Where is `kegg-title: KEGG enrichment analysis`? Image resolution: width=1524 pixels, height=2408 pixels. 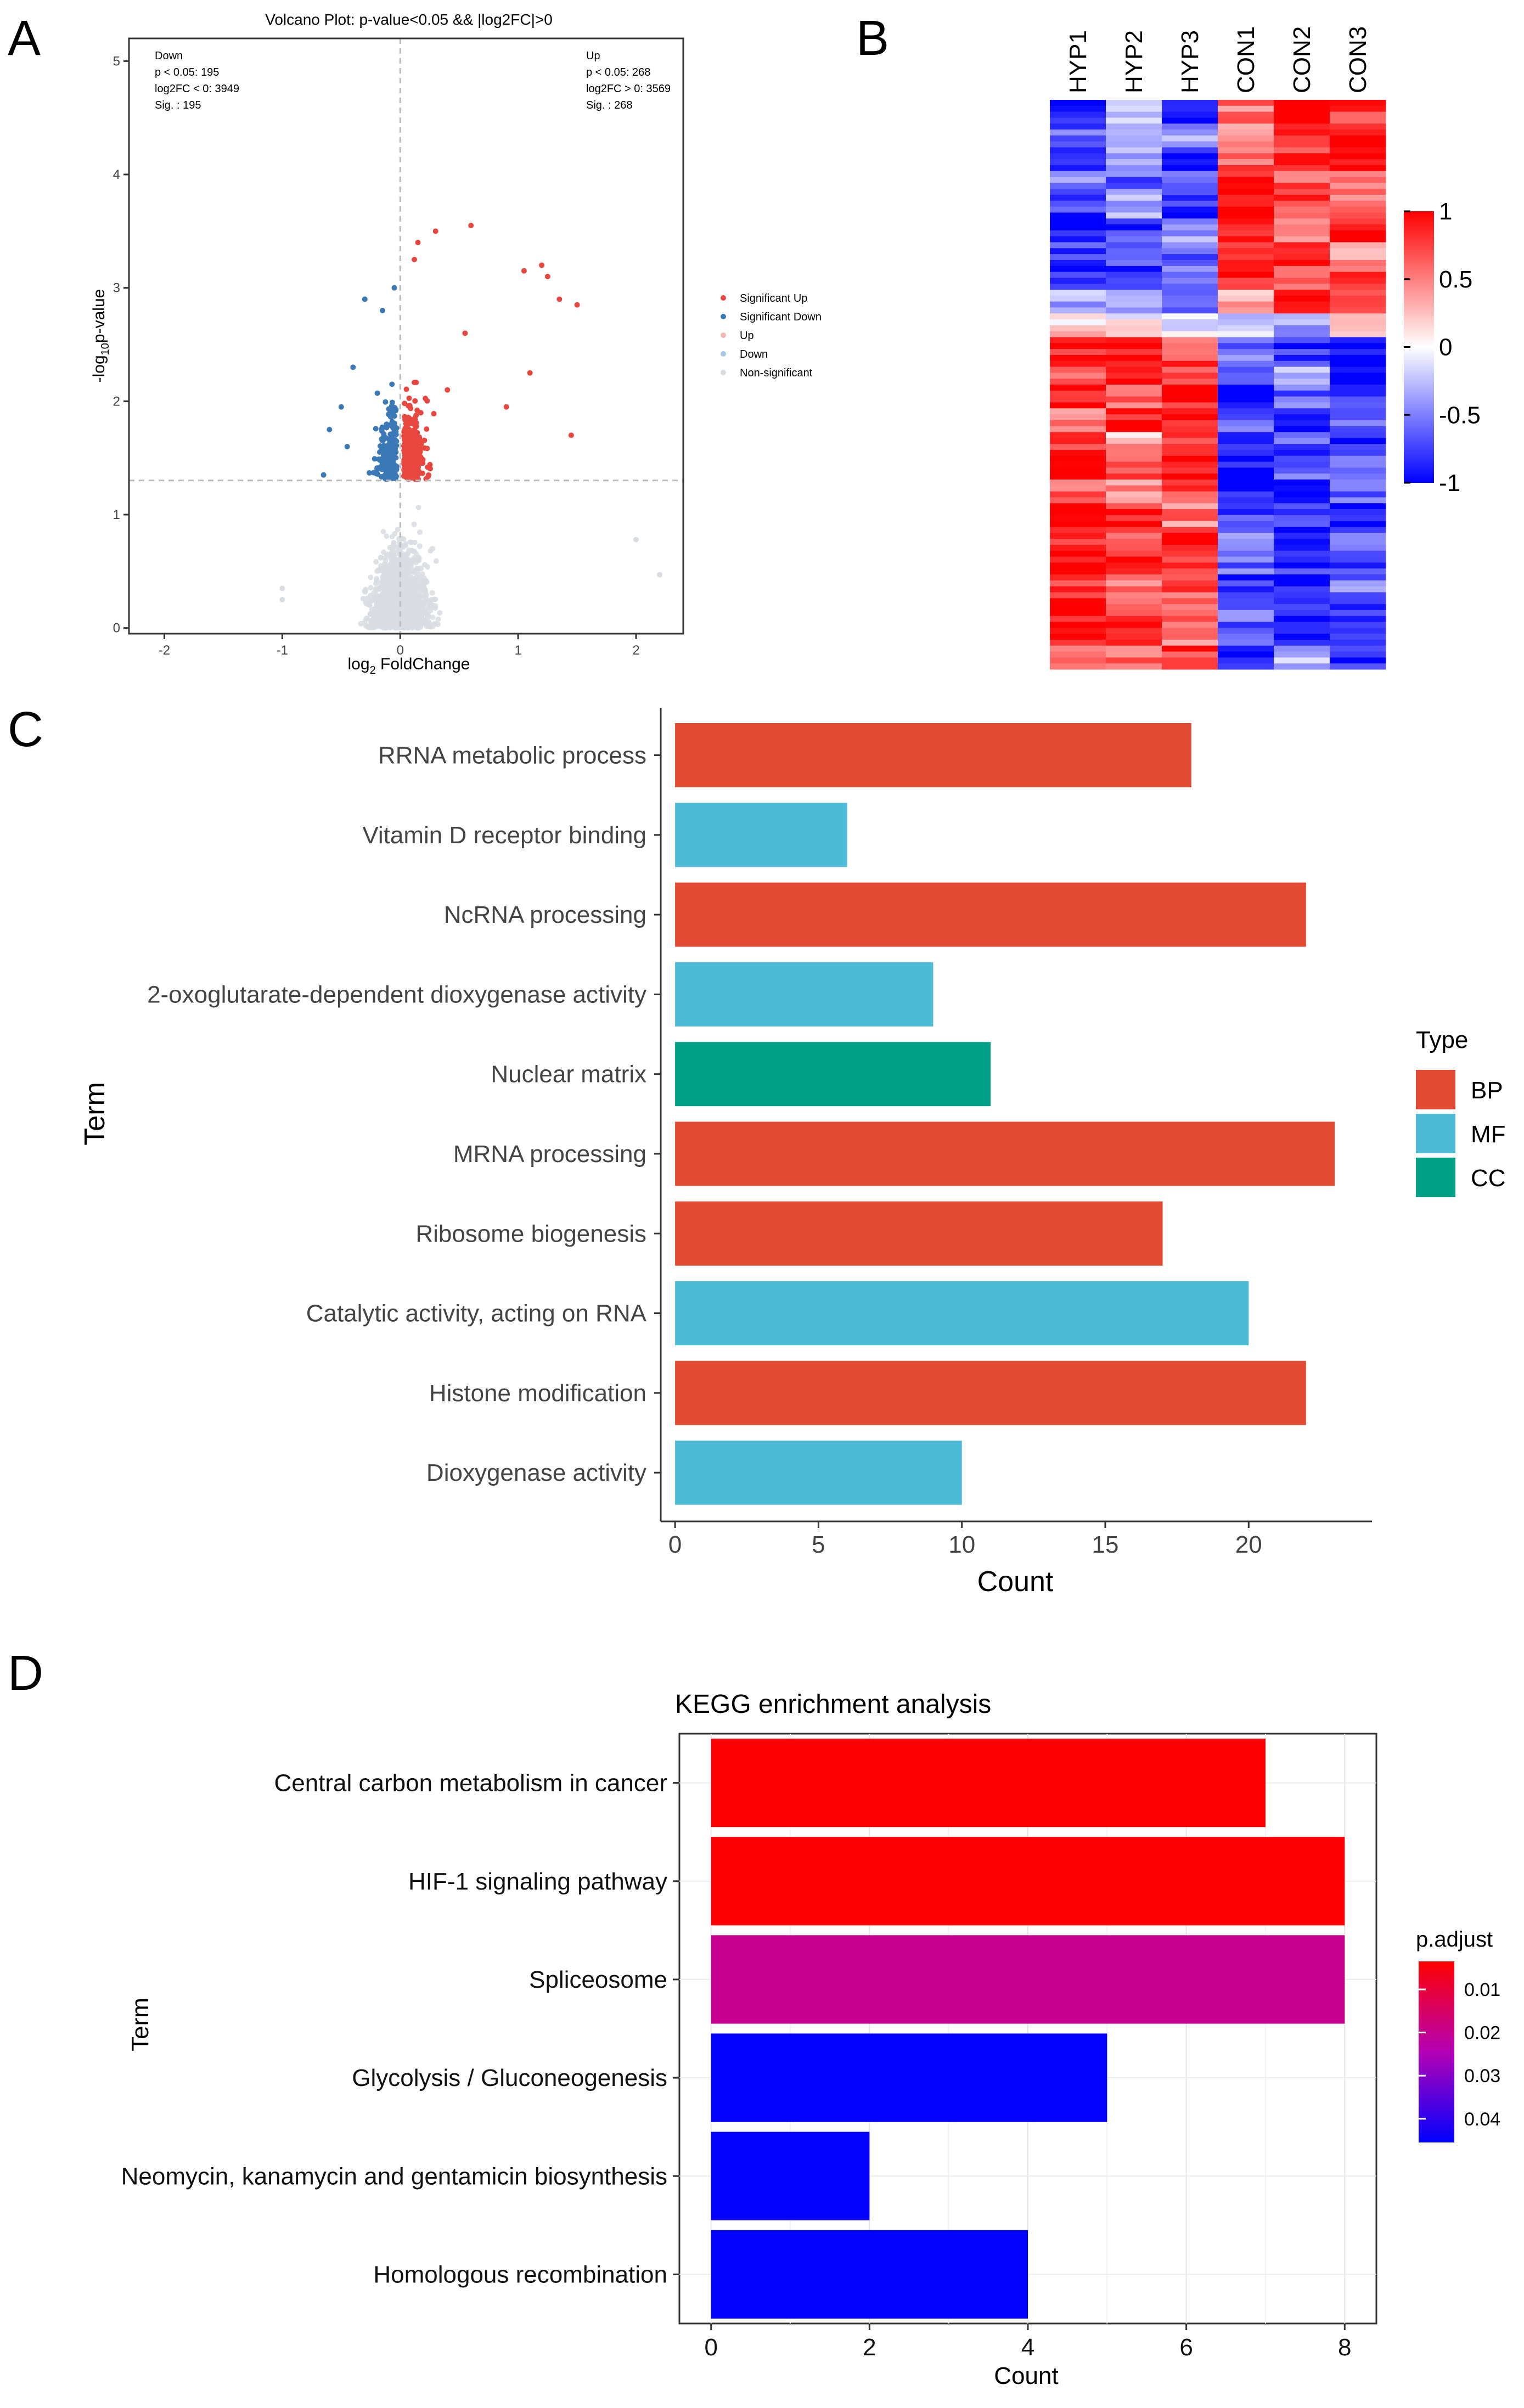
kegg-title: KEGG enrichment analysis is located at coordinates (833, 1705).